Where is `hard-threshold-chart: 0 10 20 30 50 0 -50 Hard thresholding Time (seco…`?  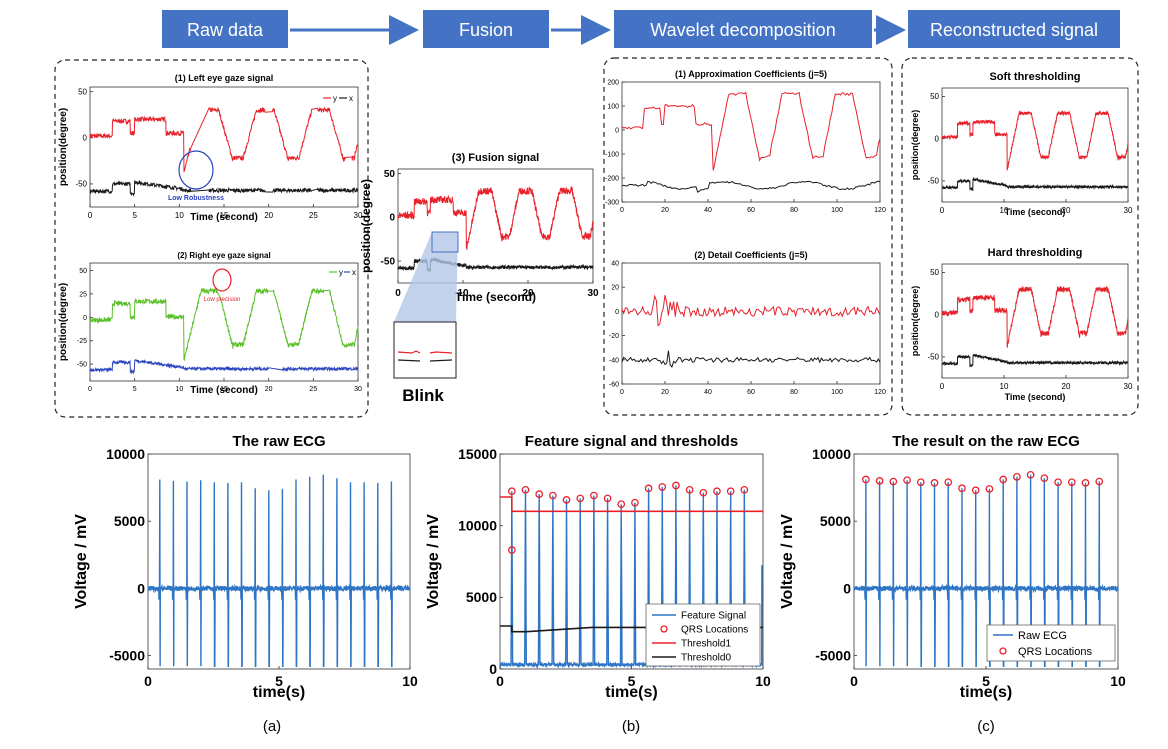 hard-threshold-chart: 0 10 20 30 50 0 -50 Hard thresholding Time (seco… is located at coordinates (1021, 324).